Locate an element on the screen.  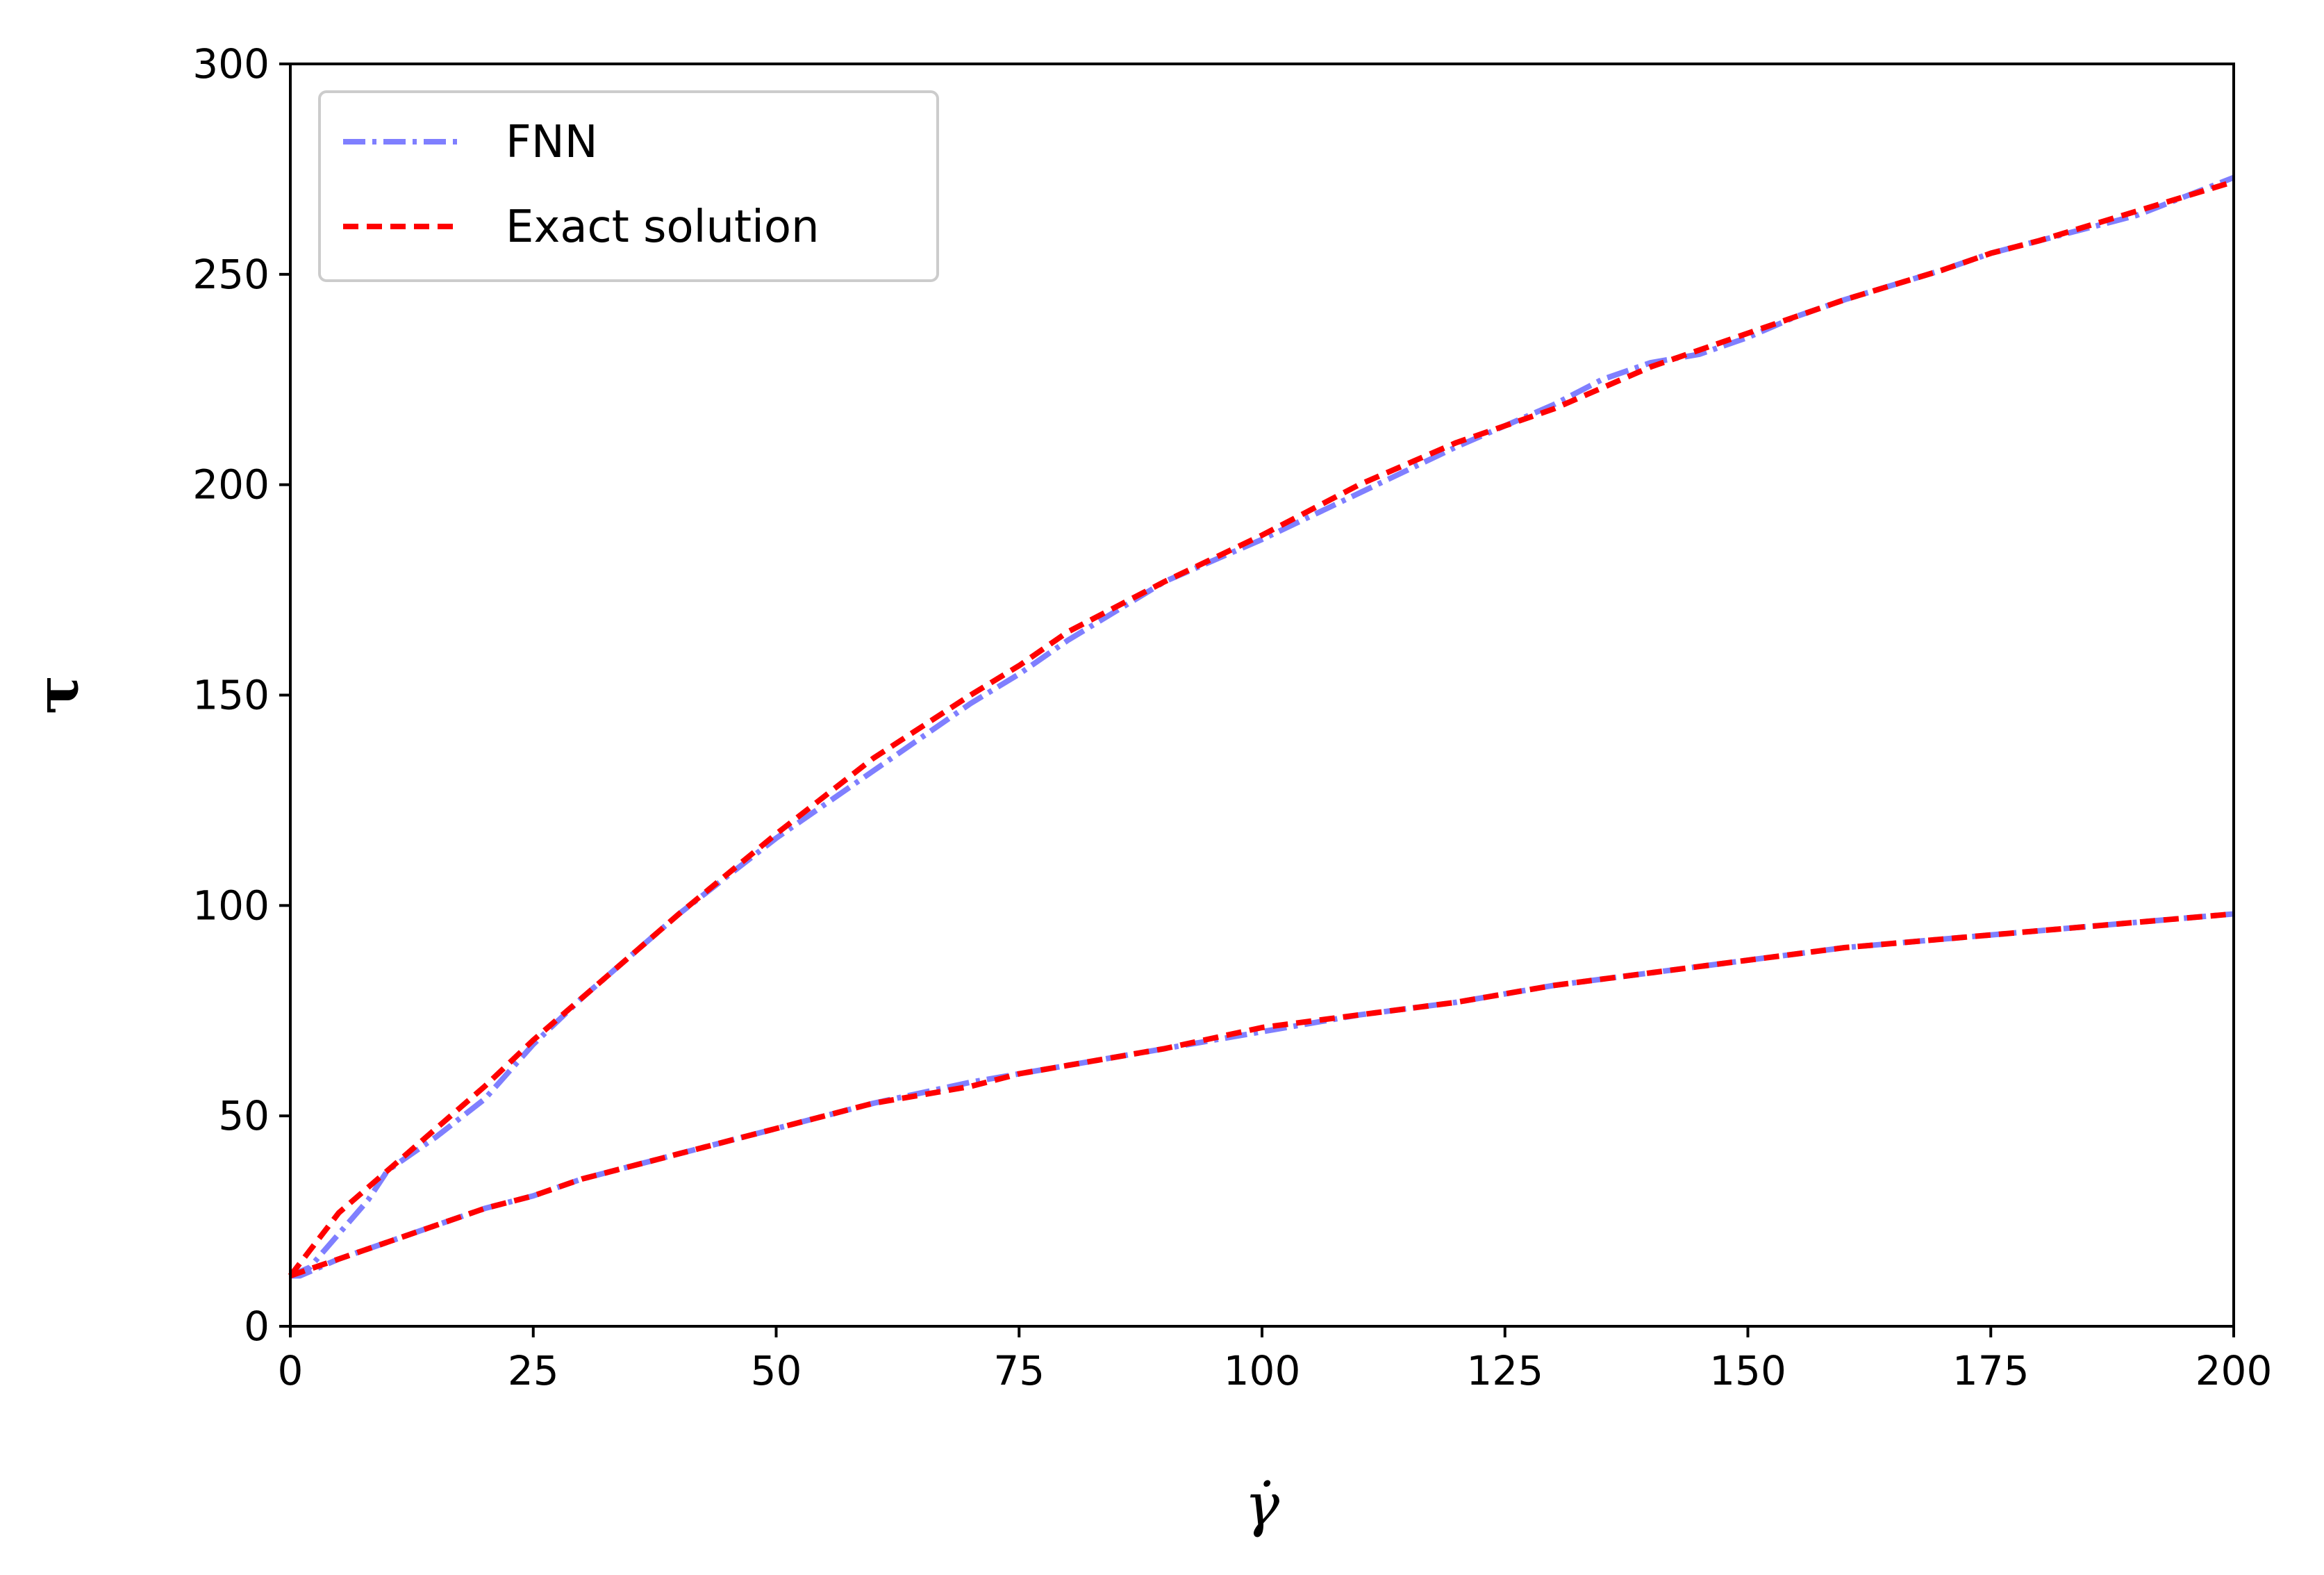
x-tick-label: 50 is located at coordinates (776, 1371).